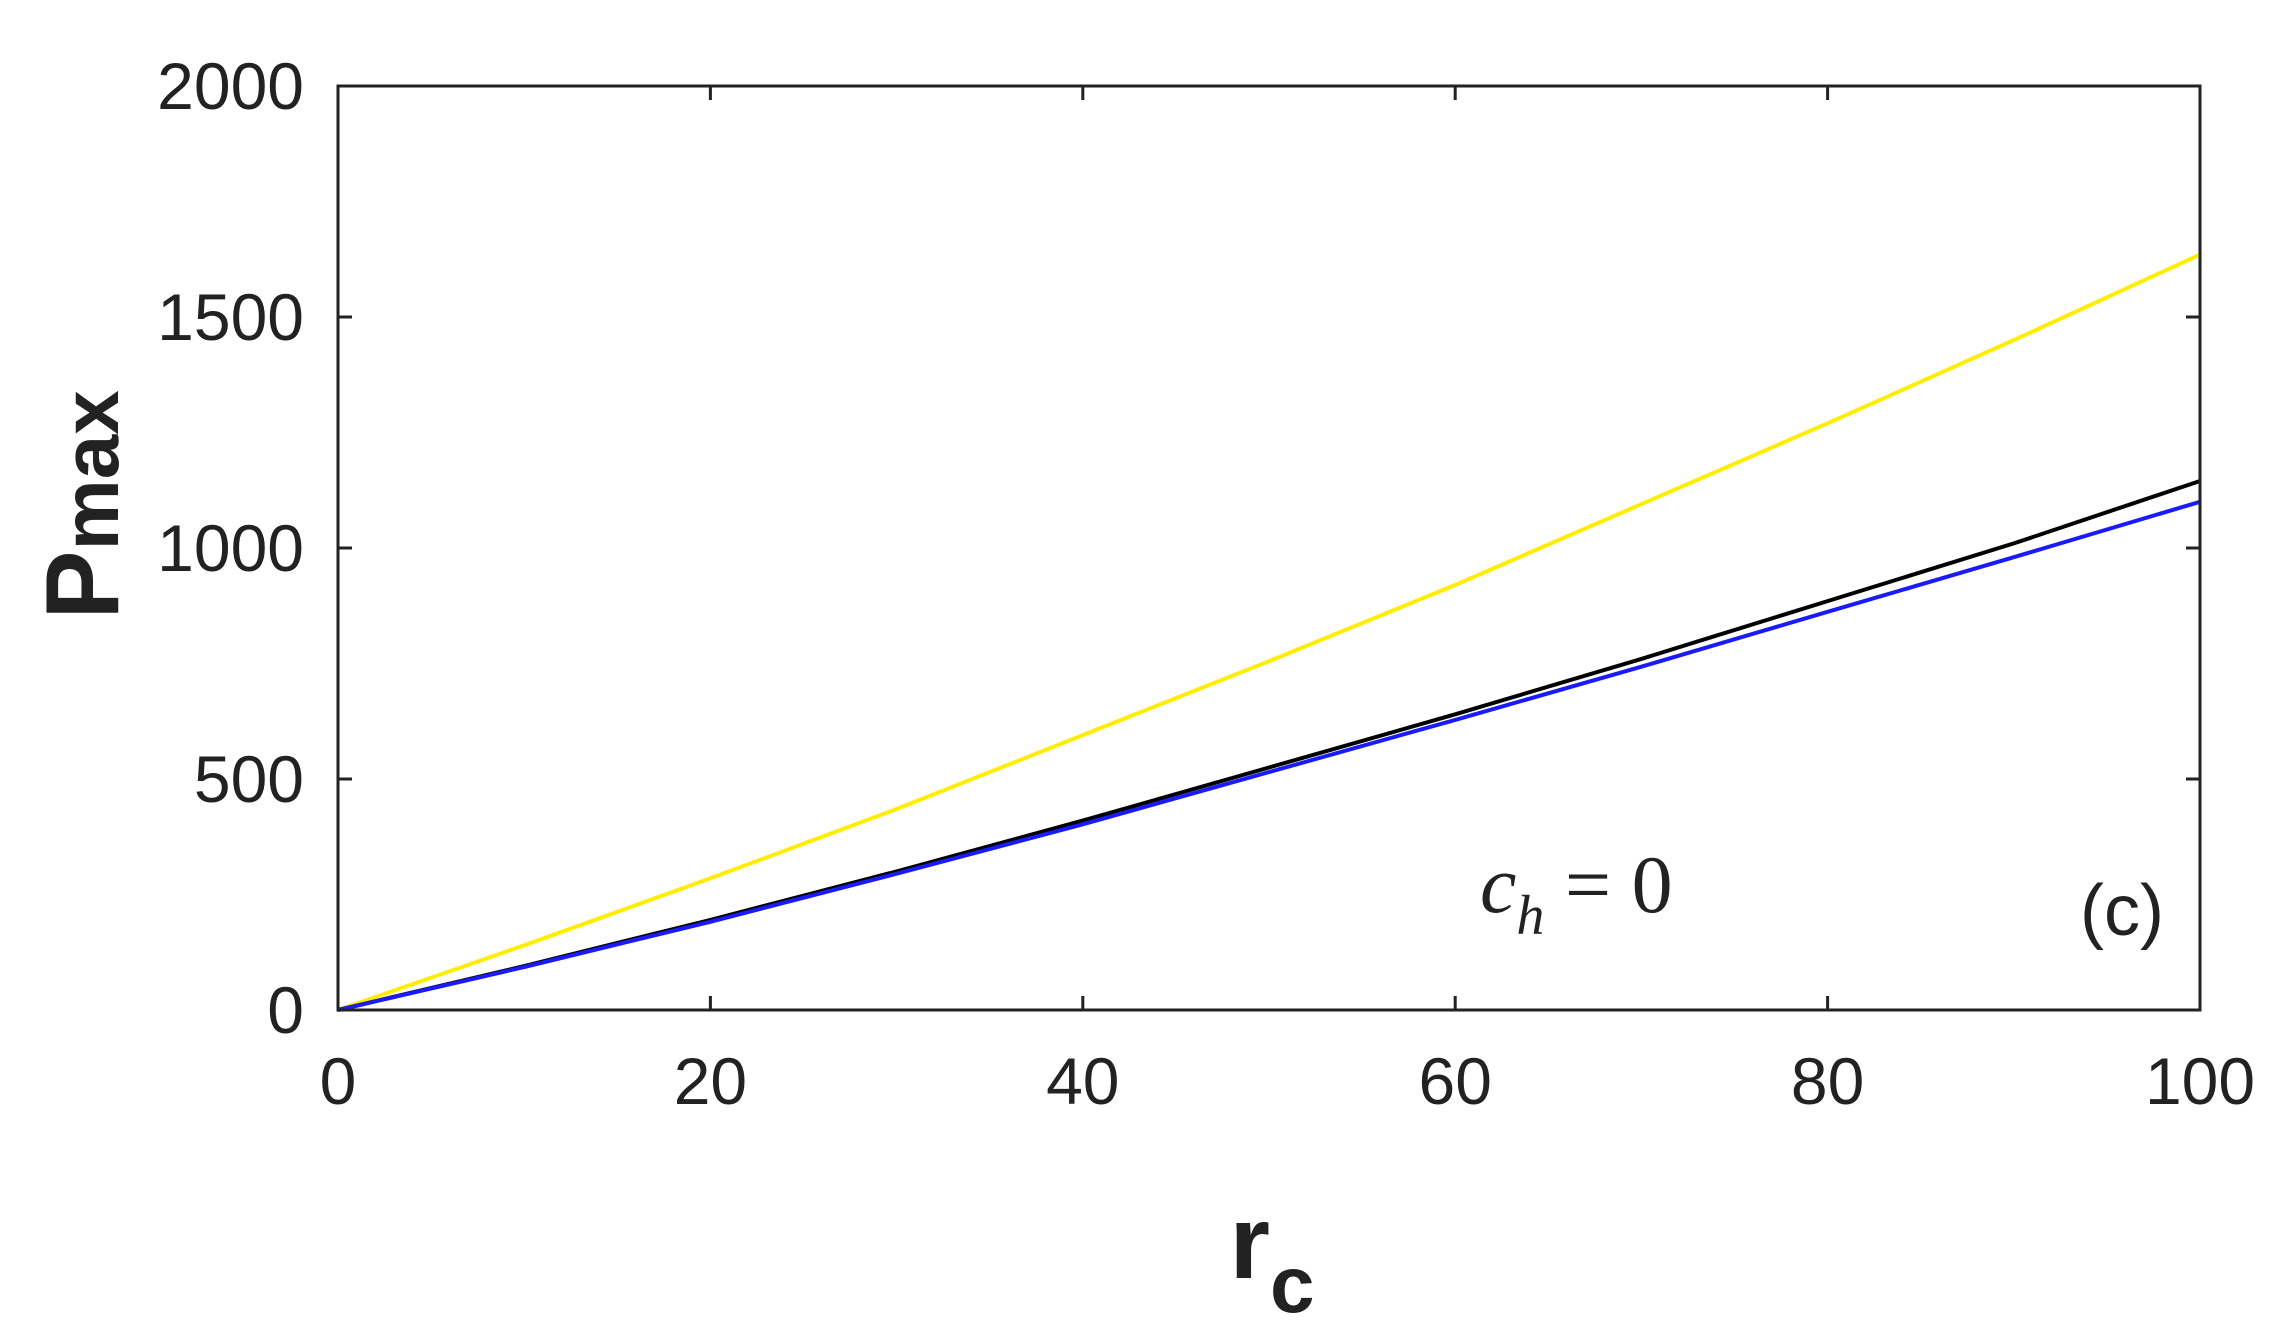 The image size is (2287, 1344). Describe the element at coordinates (710, 1081) in the screenshot. I see `x-tick-label: 20` at that location.